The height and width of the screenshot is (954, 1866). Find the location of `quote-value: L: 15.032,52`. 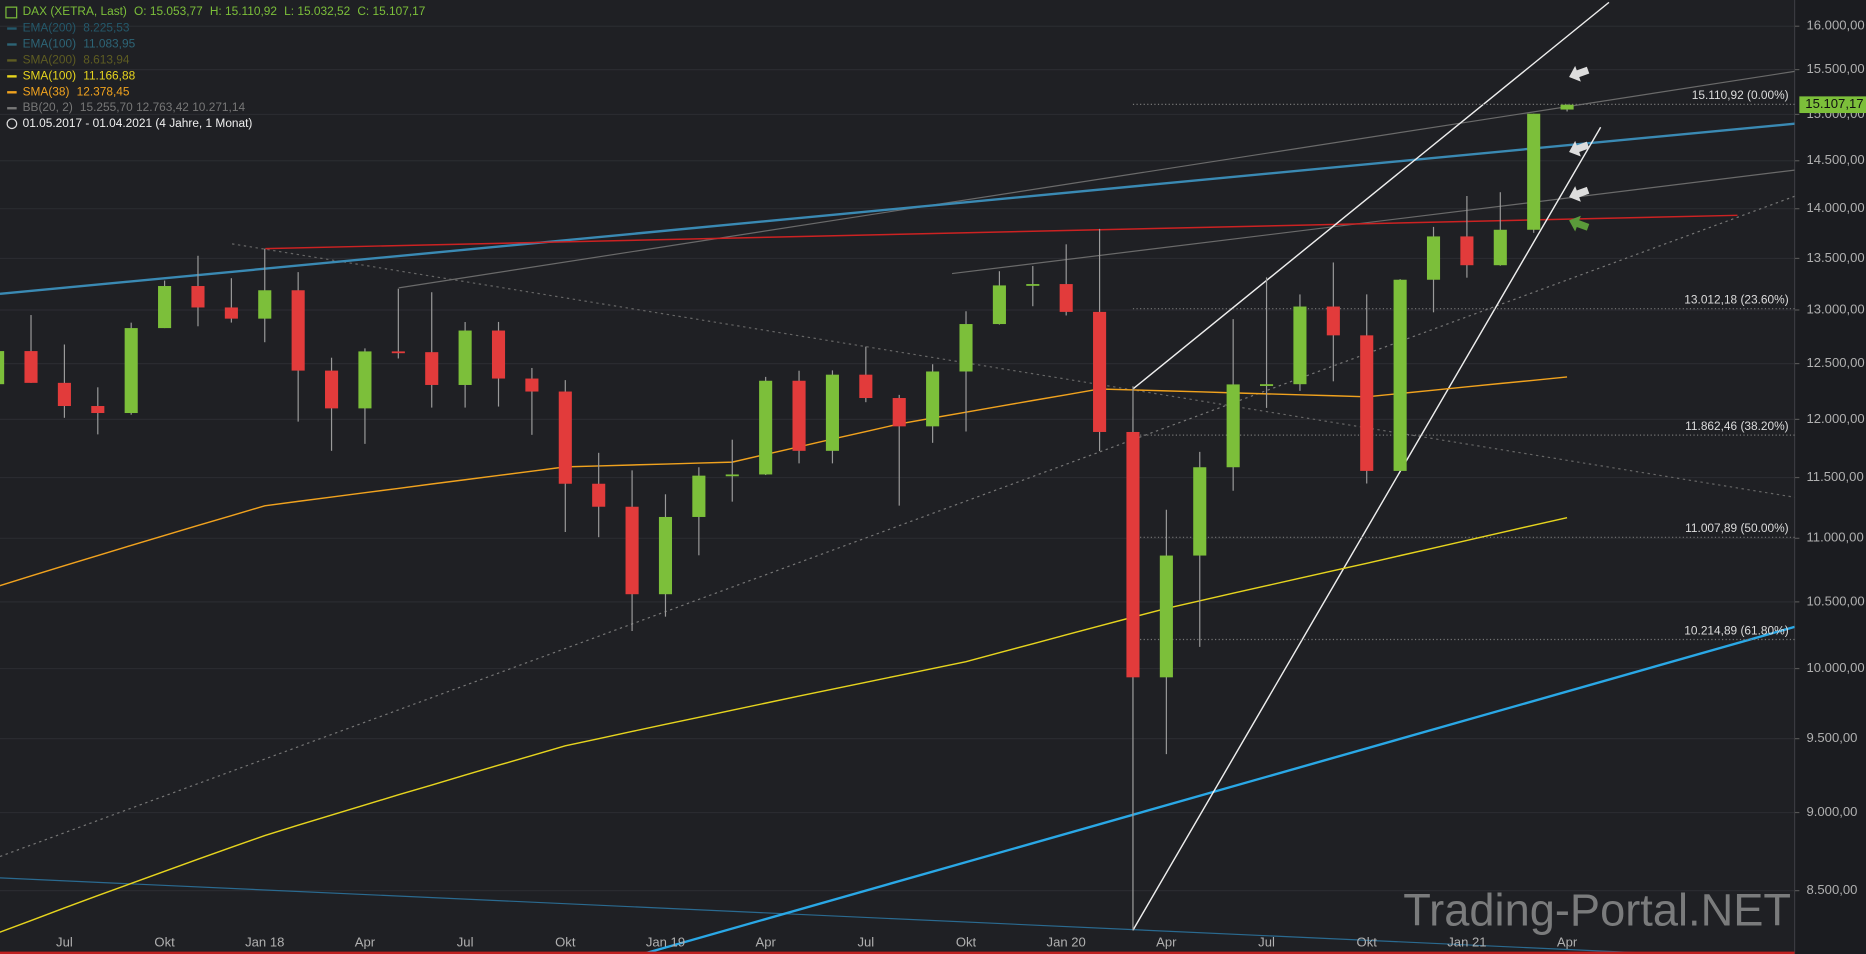

quote-value: L: 15.032,52 is located at coordinates (317, 11).